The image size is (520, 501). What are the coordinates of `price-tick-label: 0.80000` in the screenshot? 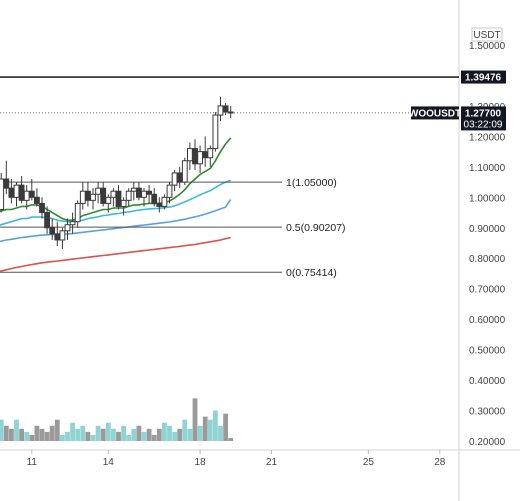 It's located at (487, 259).